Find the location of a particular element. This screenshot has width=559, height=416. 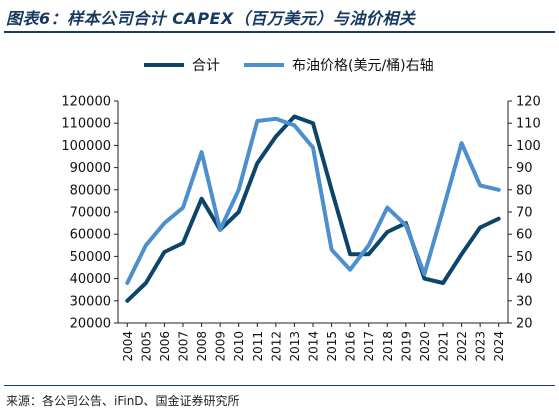

y-left-tick-label: 30000 is located at coordinates (90, 301).